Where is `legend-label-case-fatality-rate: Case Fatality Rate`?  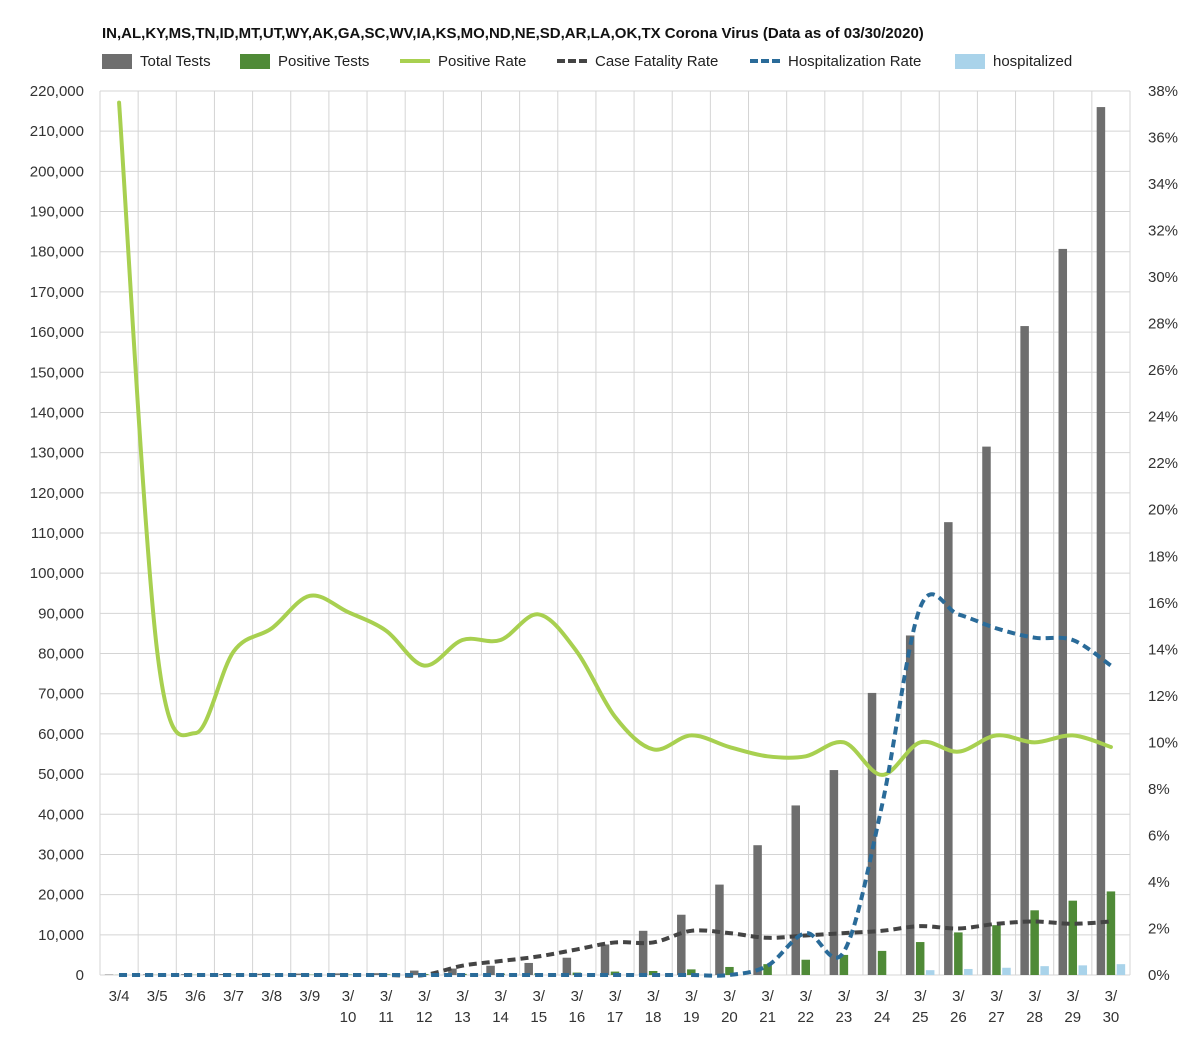 legend-label-case-fatality-rate: Case Fatality Rate is located at coordinates (657, 61).